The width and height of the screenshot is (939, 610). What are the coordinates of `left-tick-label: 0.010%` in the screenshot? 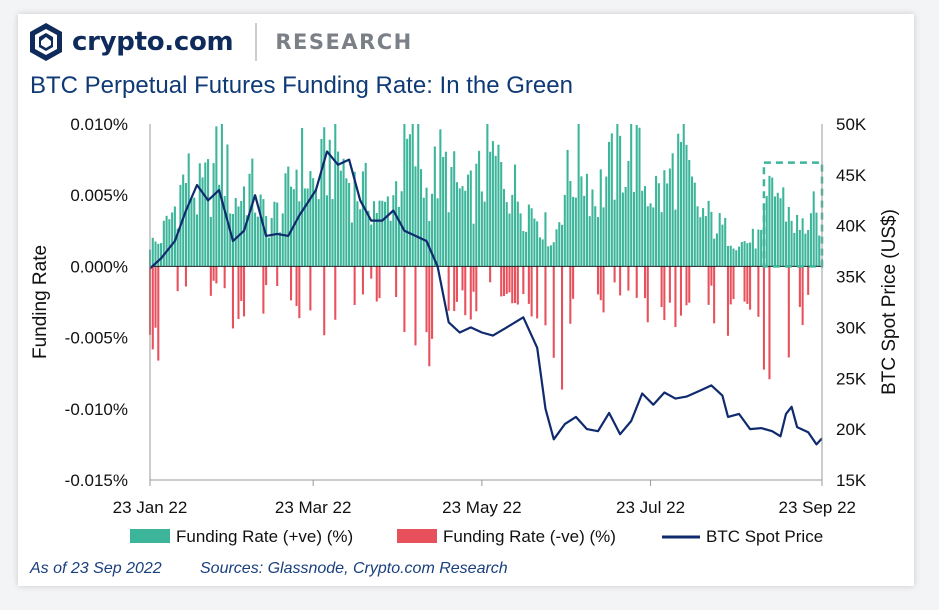 It's located at (99, 124).